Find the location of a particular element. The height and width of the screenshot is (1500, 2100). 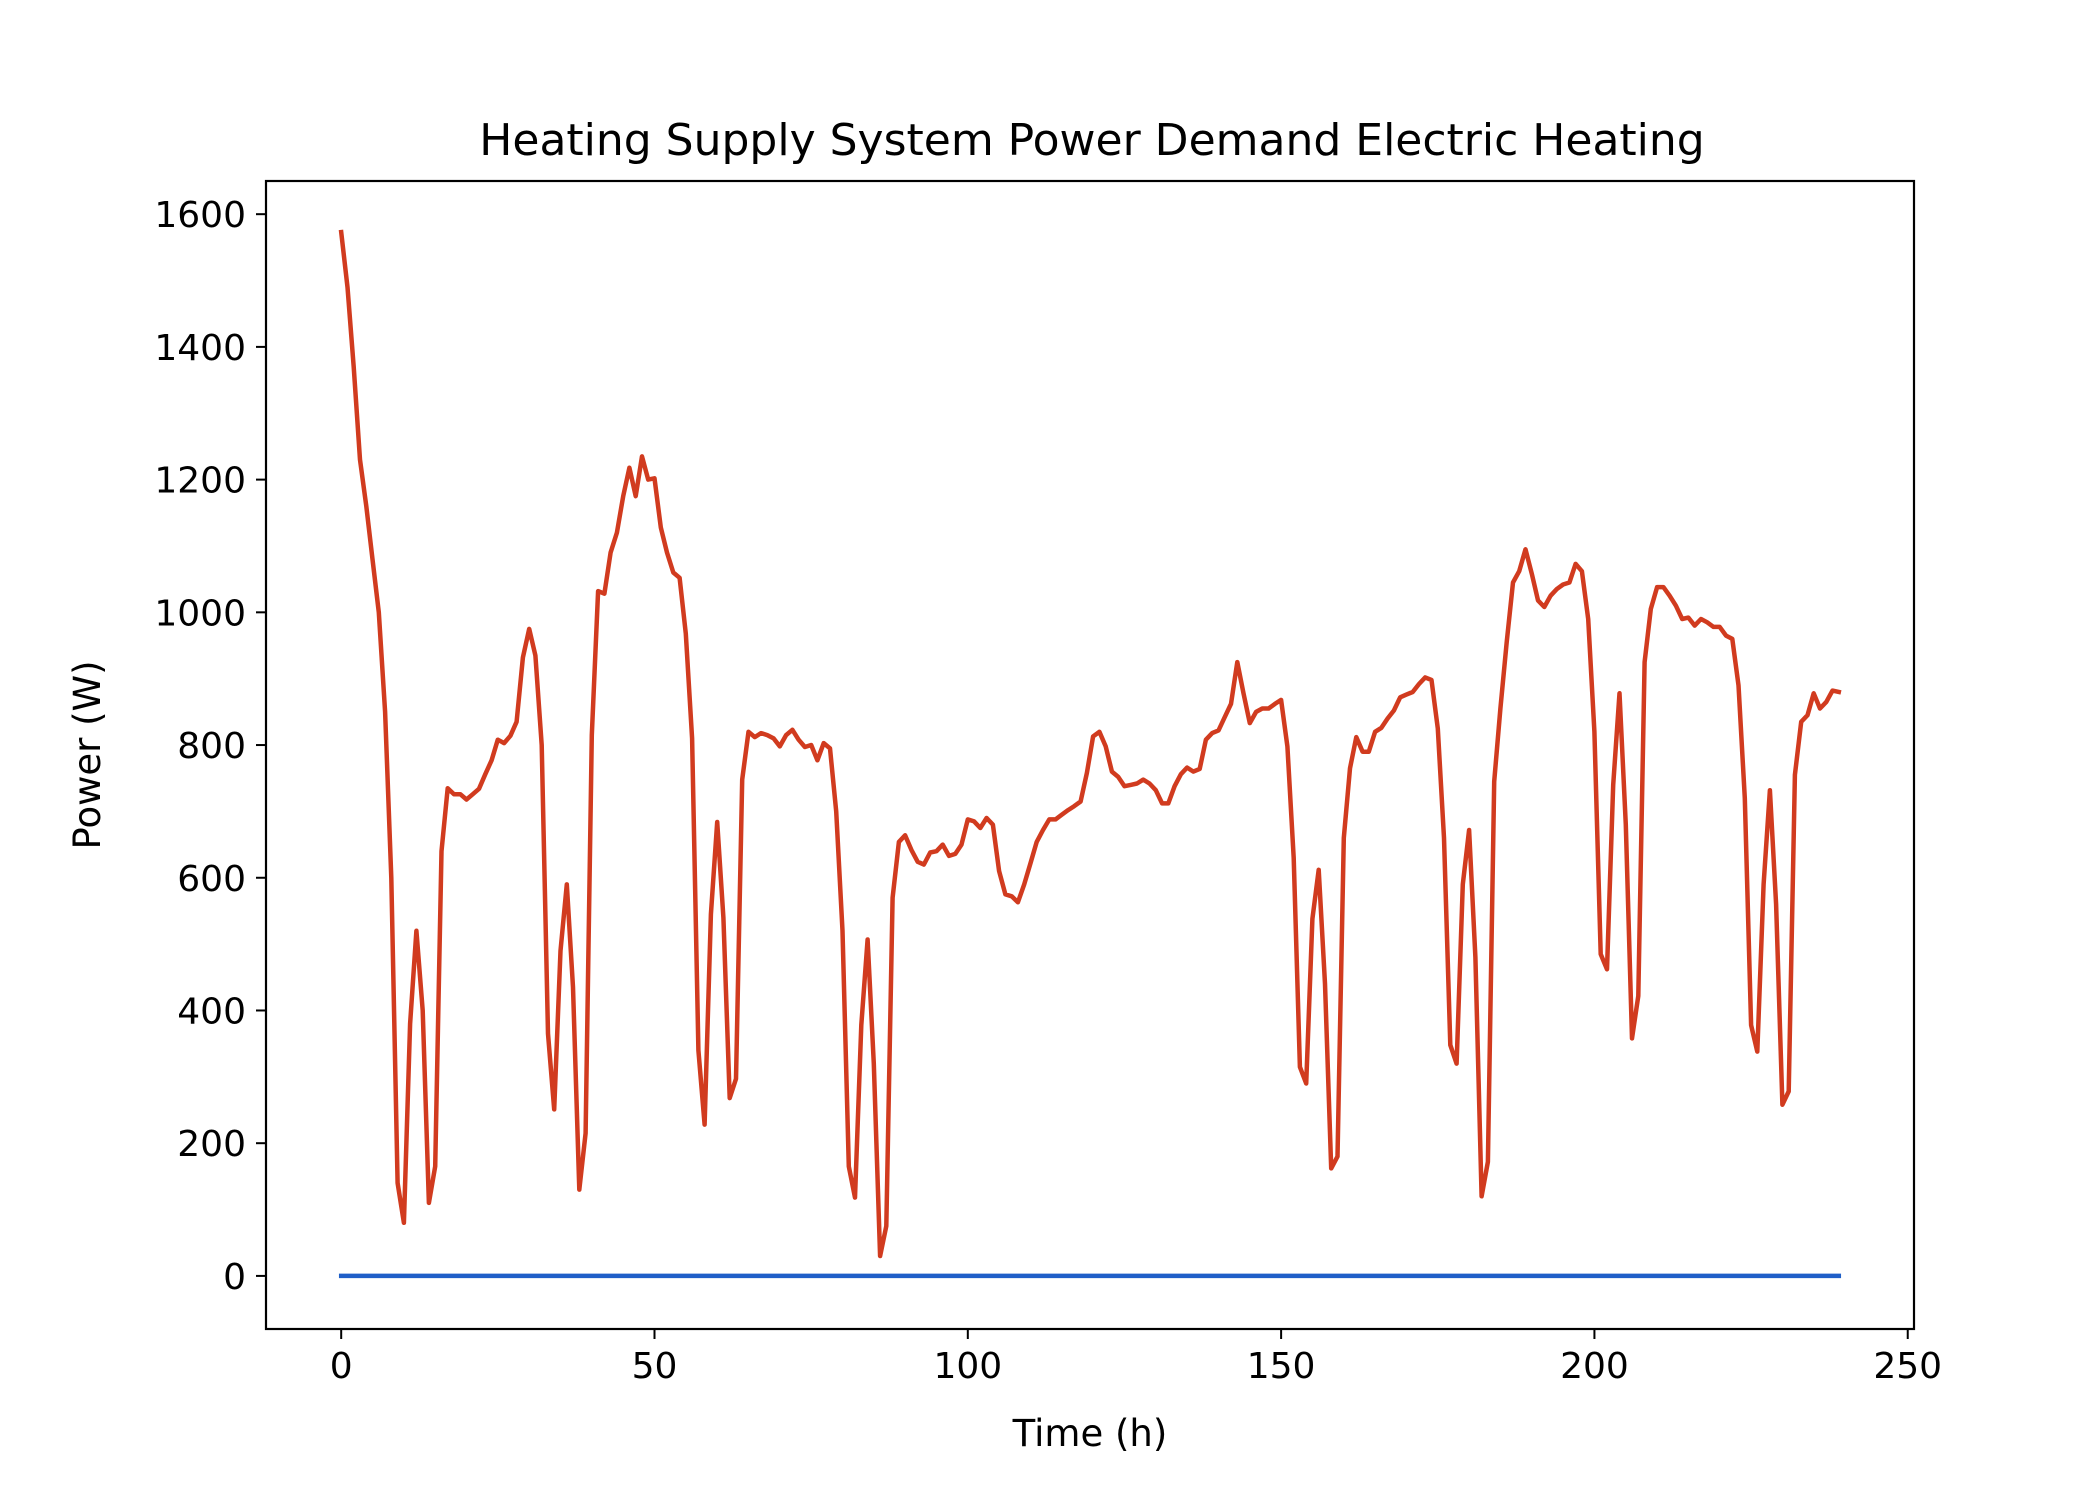

x-axis-label: Time (h) is located at coordinates (1090, 1433).